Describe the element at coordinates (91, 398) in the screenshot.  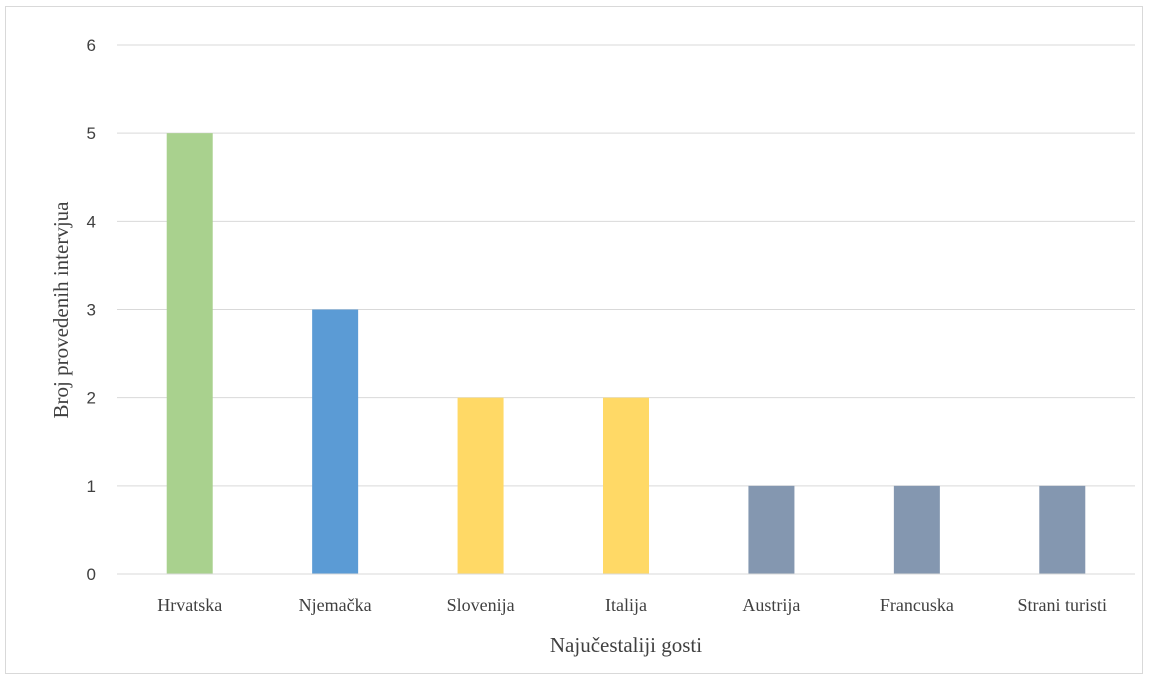
I see `y-tick-label: 2` at that location.